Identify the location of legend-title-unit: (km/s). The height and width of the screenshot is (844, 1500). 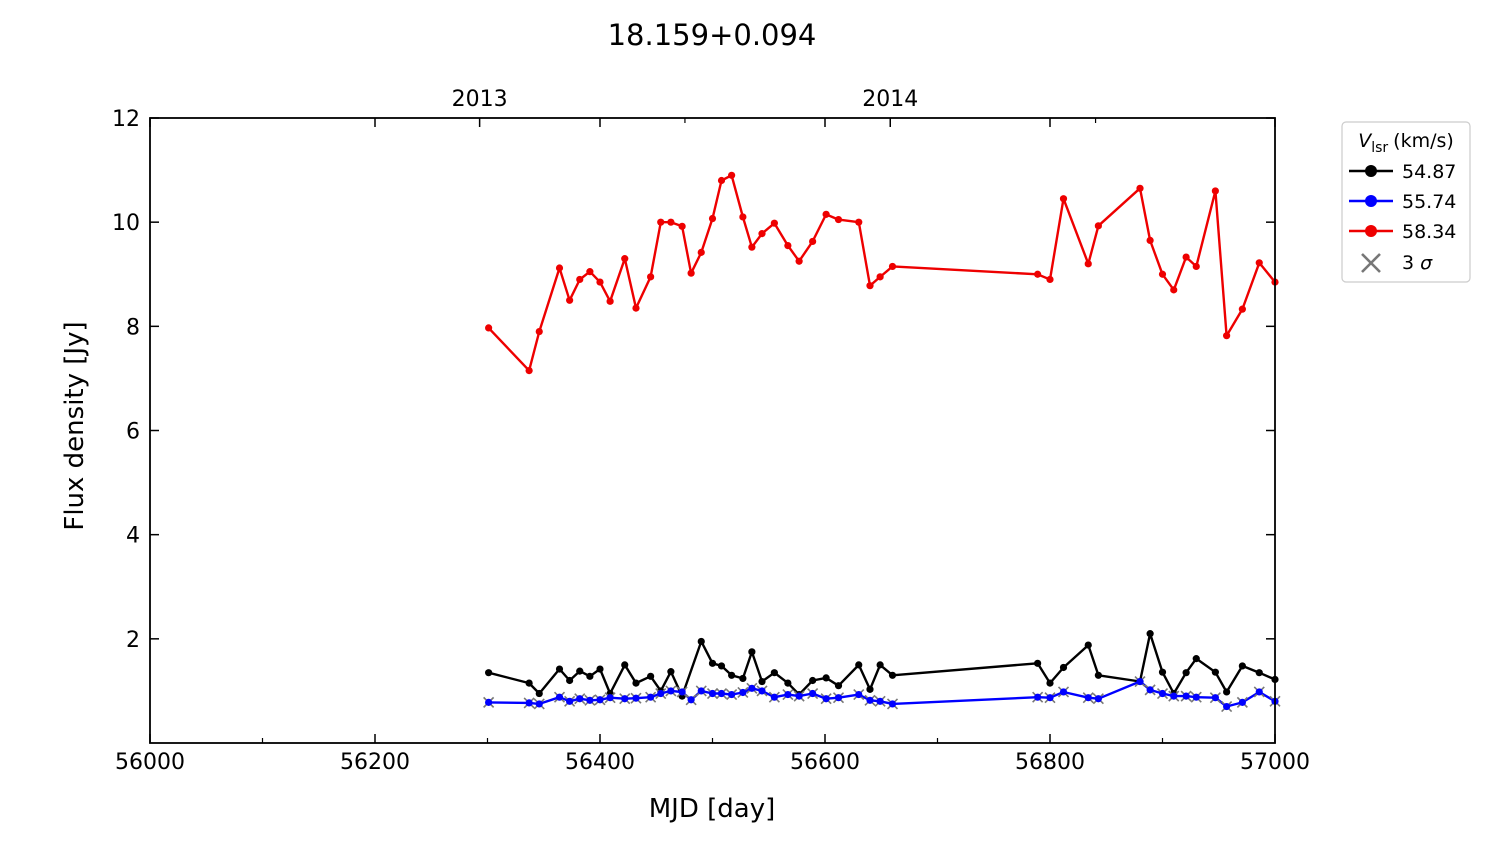
(1423, 141).